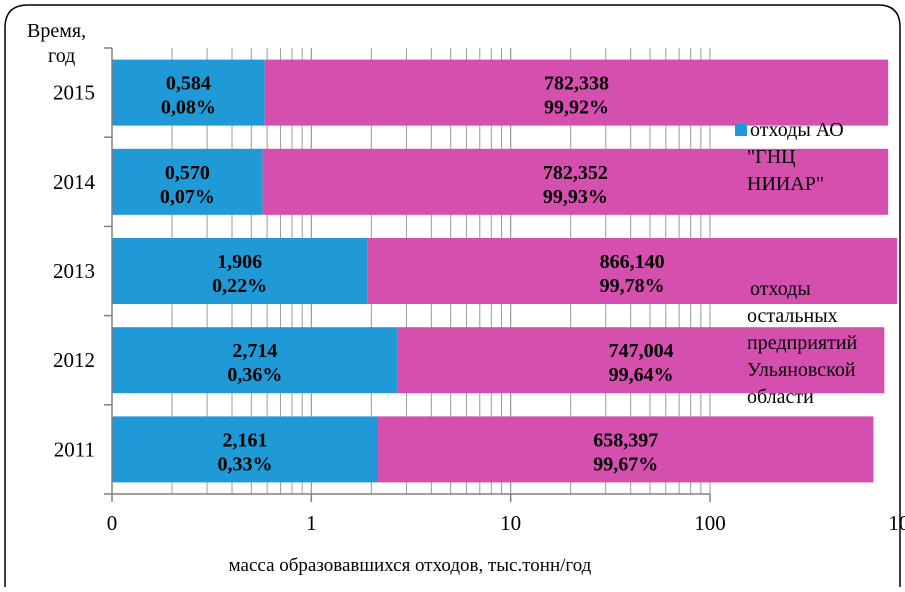 The height and width of the screenshot is (592, 905). Describe the element at coordinates (74, 449) in the screenshot. I see `y-tick-label: 2011` at that location.